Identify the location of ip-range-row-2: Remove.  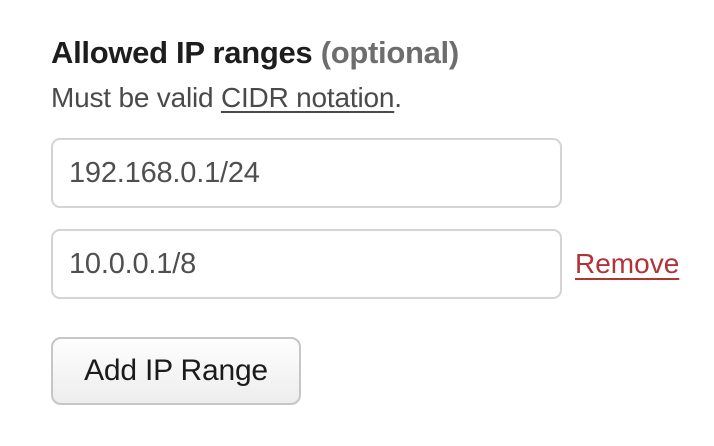
(382, 264).